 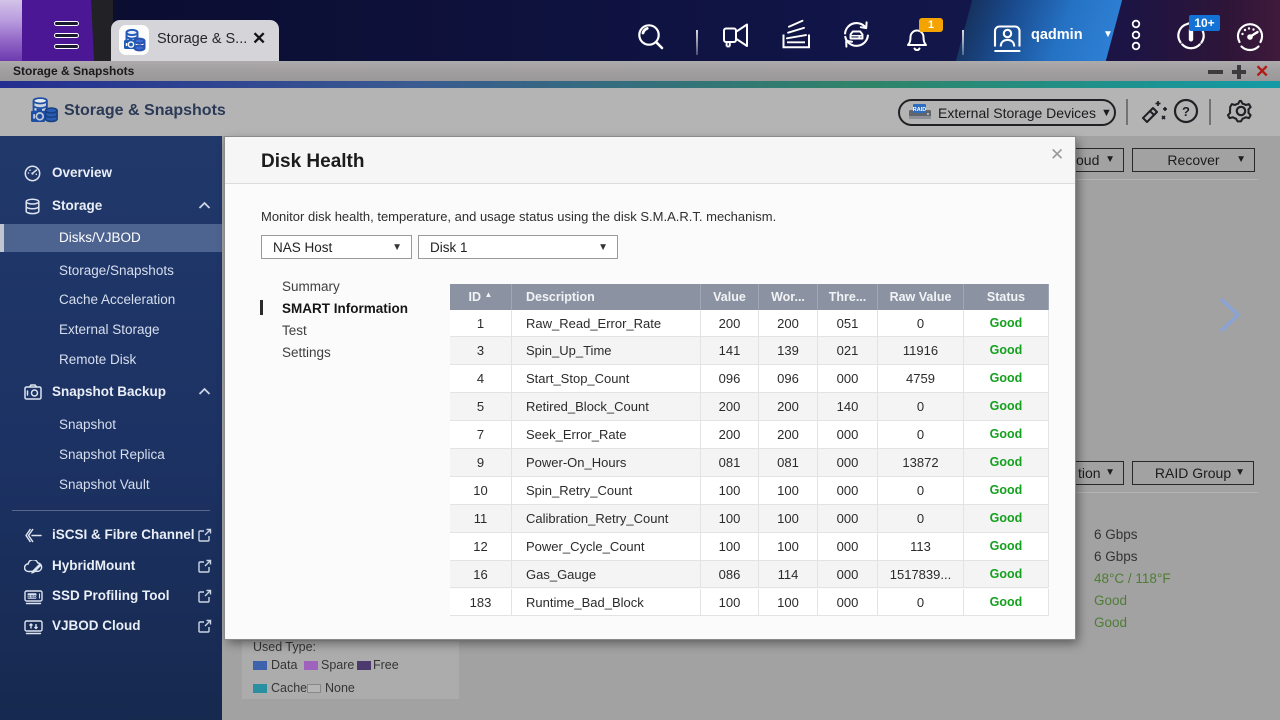 I want to click on svg-text: SSD, so click(x=32, y=596).